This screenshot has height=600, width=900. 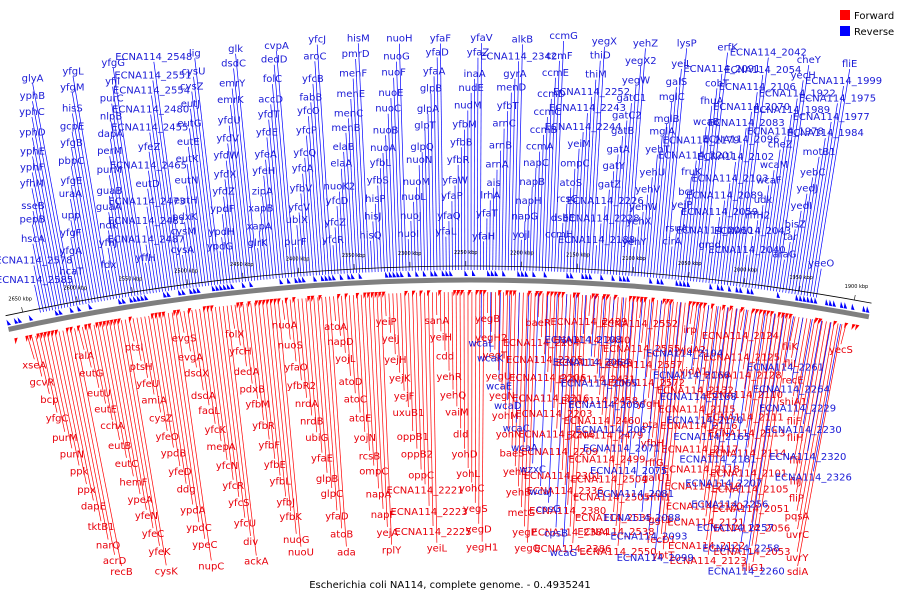 I want to click on gene-label: bcp, so click(x=49, y=400).